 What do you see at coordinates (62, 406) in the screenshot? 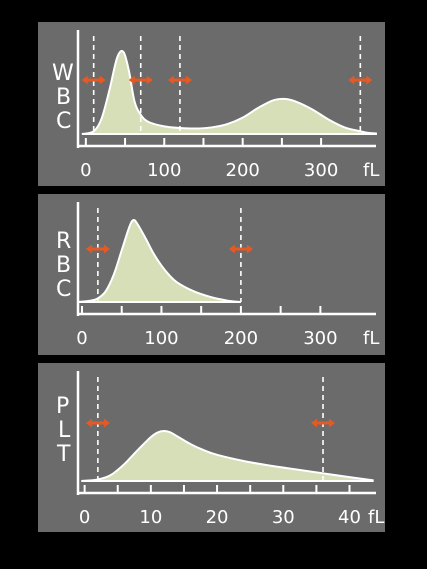
I see `y-label-char: P` at bounding box center [62, 406].